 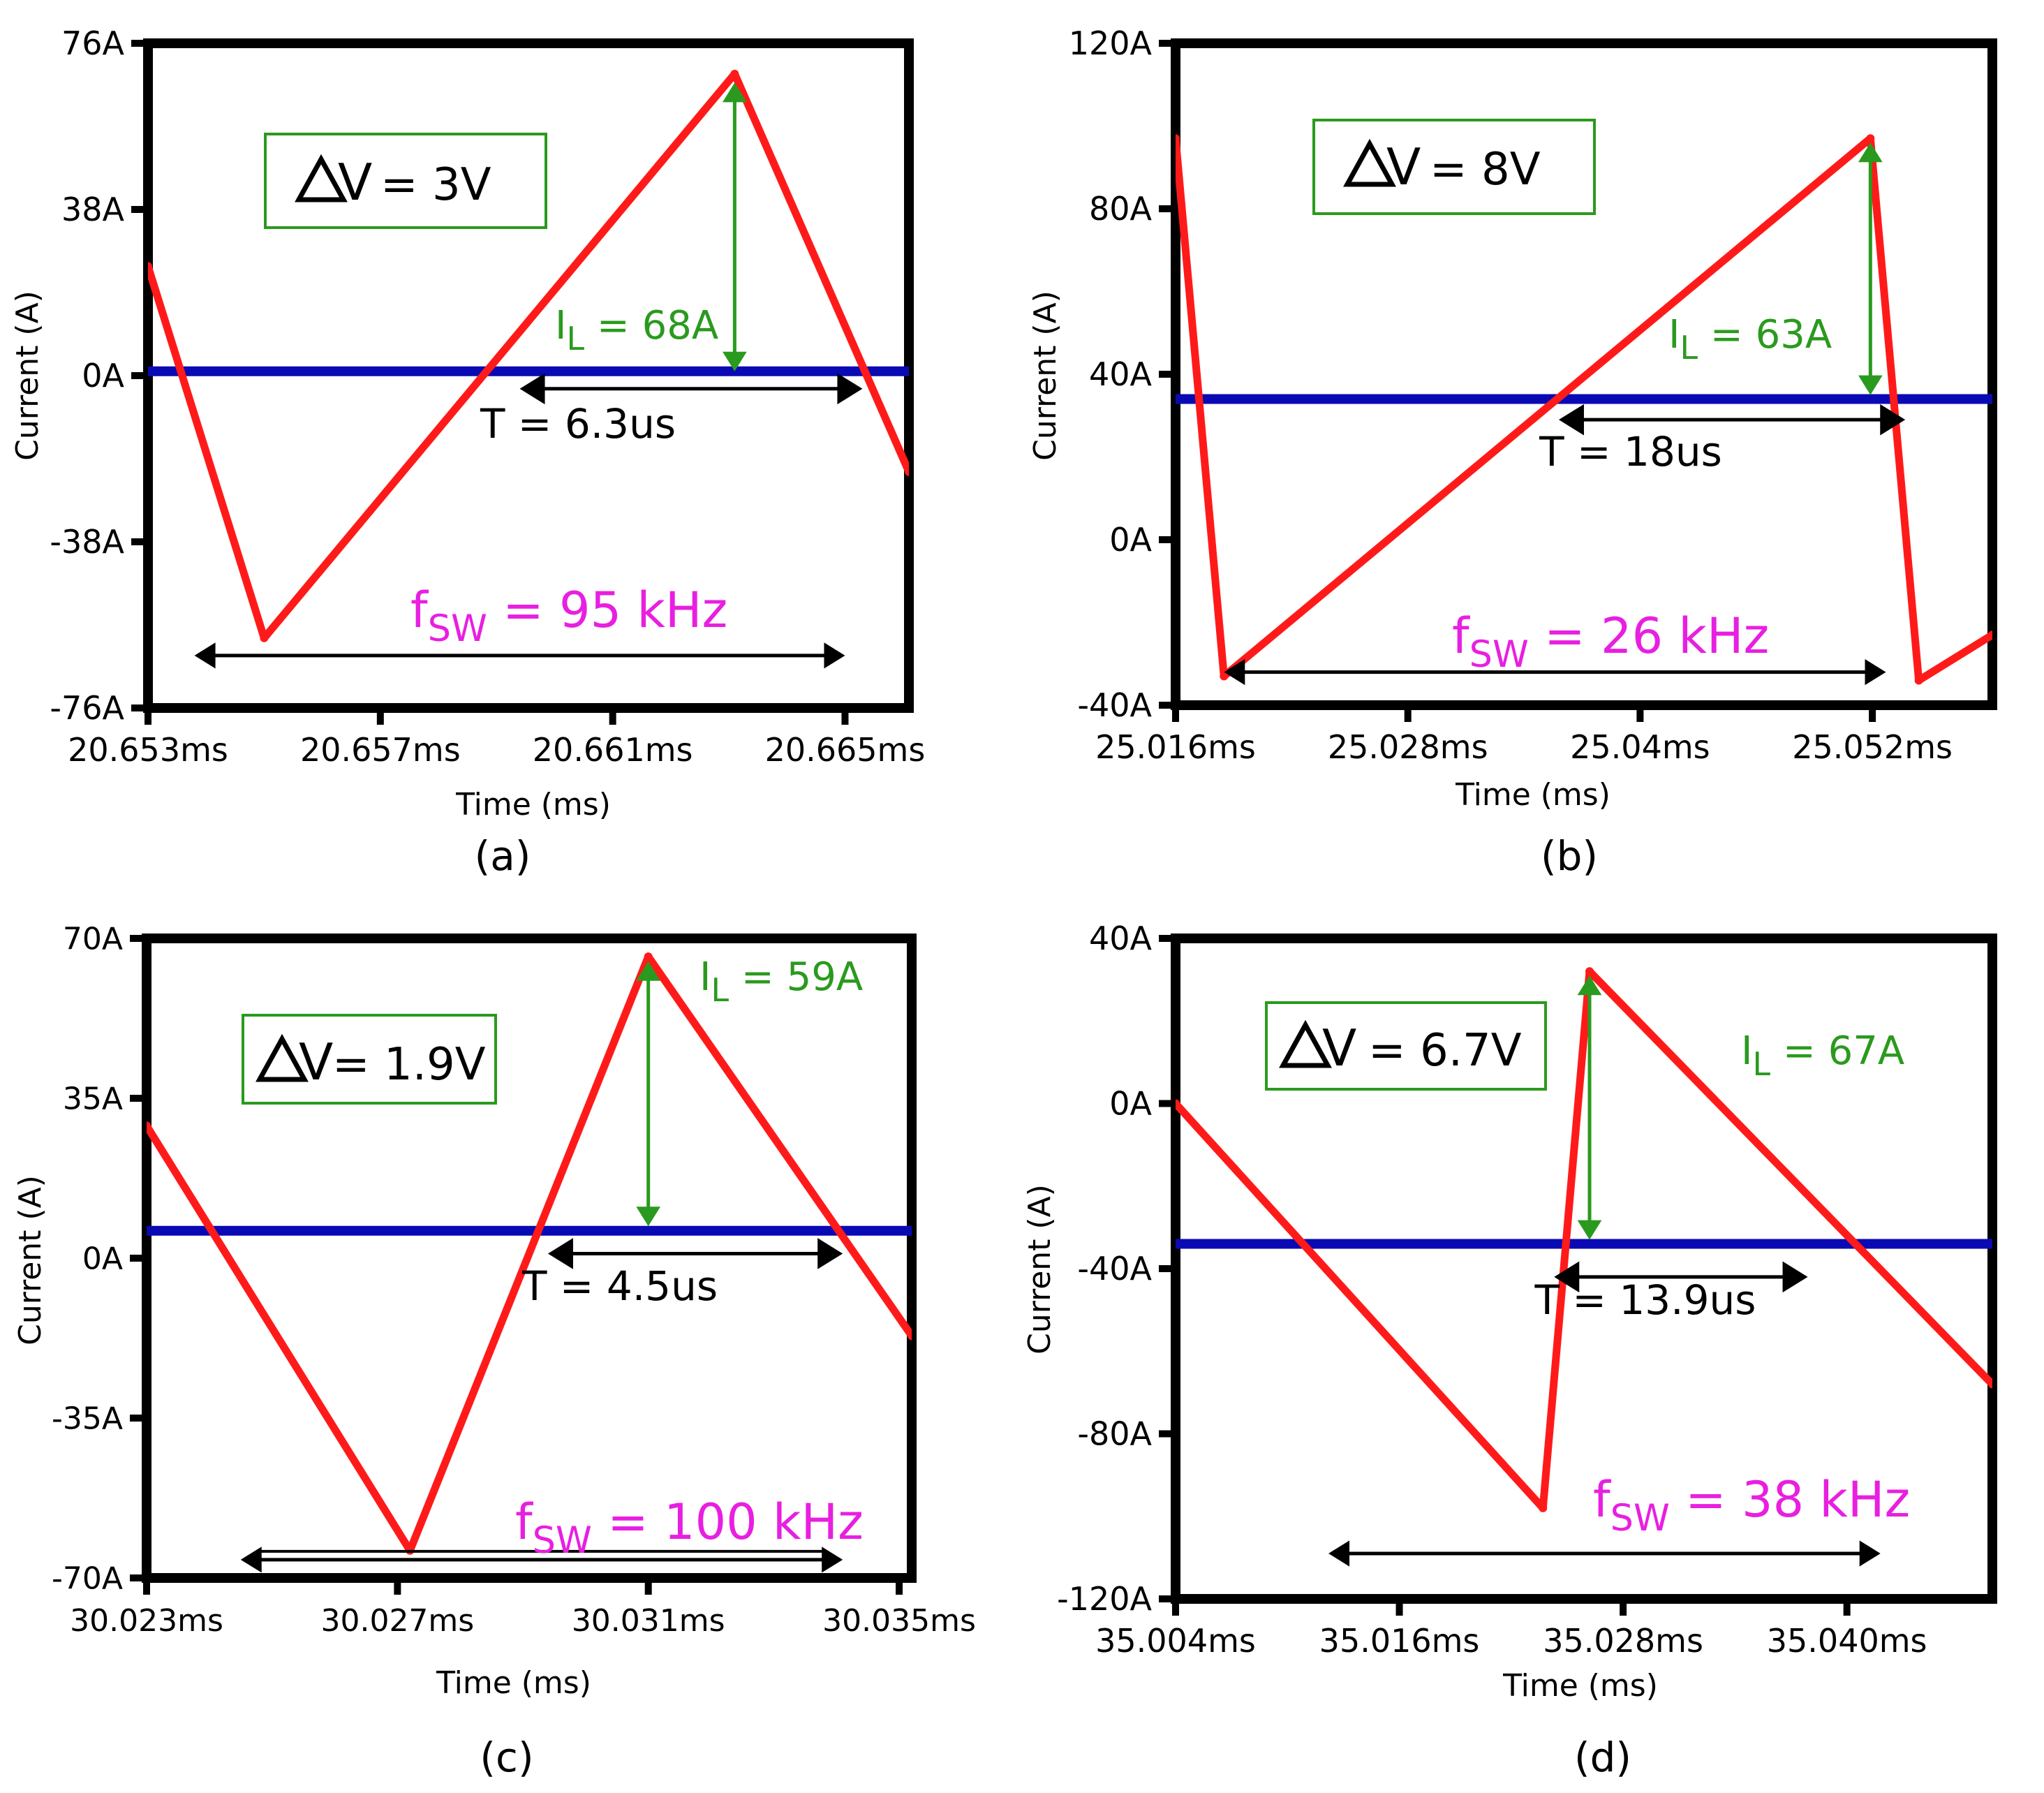 What do you see at coordinates (1790, 1499) in the screenshot?
I see `fsw-value: = 38 kHz` at bounding box center [1790, 1499].